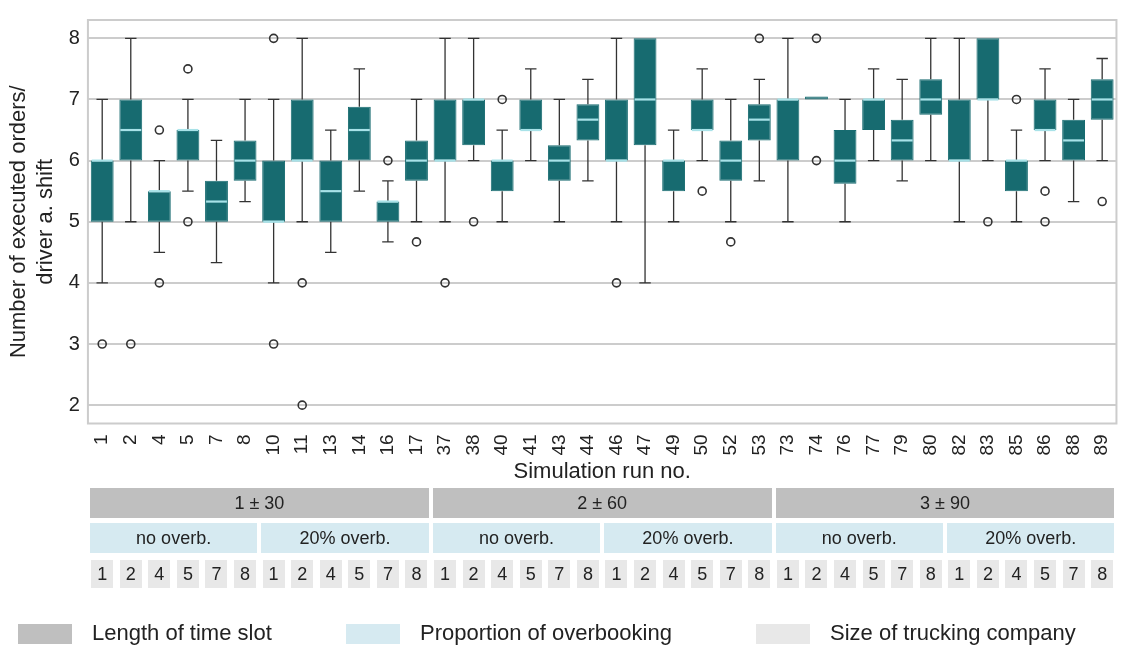 The height and width of the screenshot is (647, 1128). Describe the element at coordinates (130, 440) in the screenshot. I see `x-tick-label: 2` at that location.